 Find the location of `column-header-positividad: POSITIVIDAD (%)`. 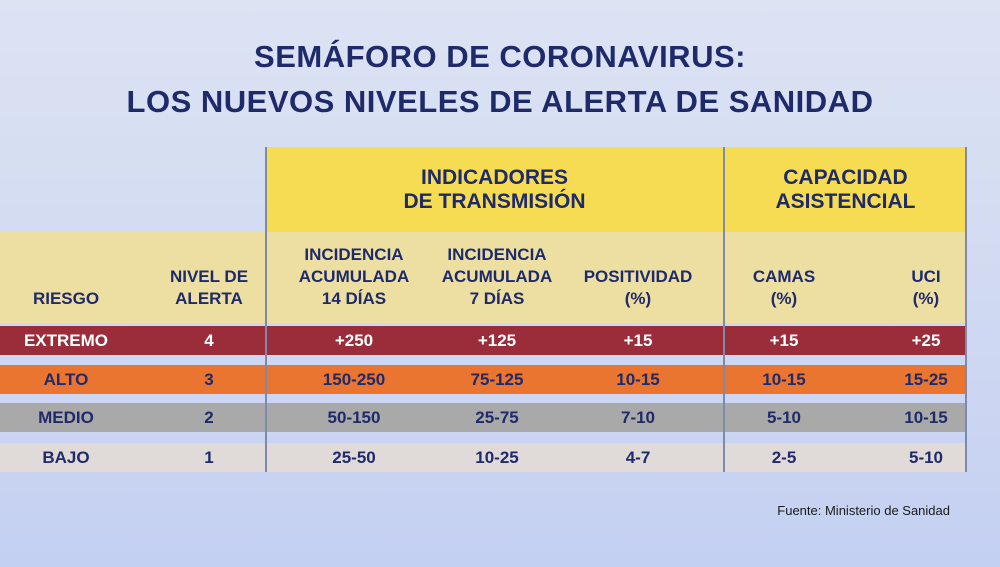

column-header-positividad: POSITIVIDAD (%) is located at coordinates (638, 287).